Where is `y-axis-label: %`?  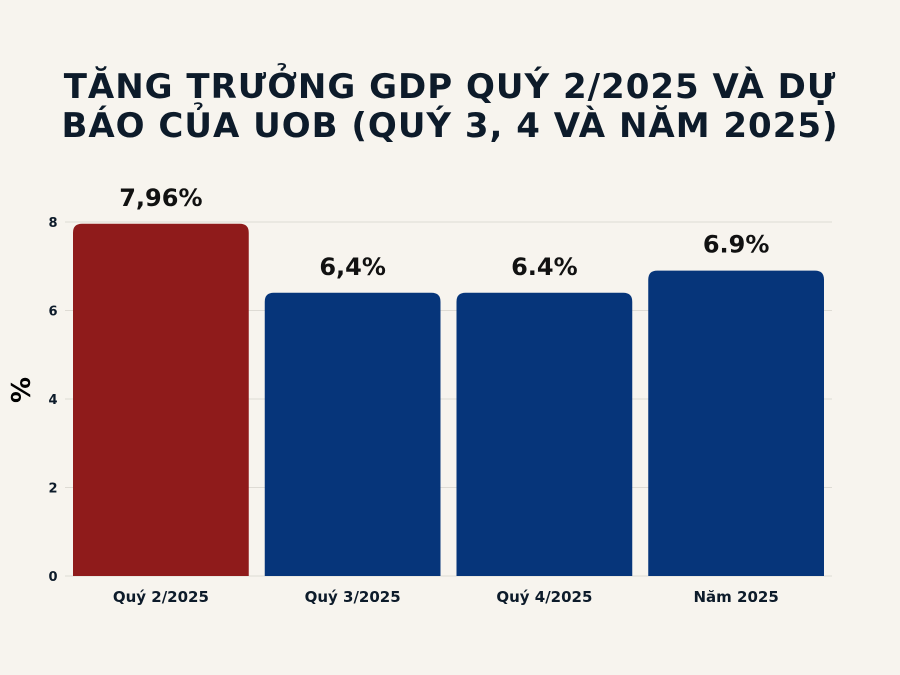
y-axis-label: % is located at coordinates (22, 390).